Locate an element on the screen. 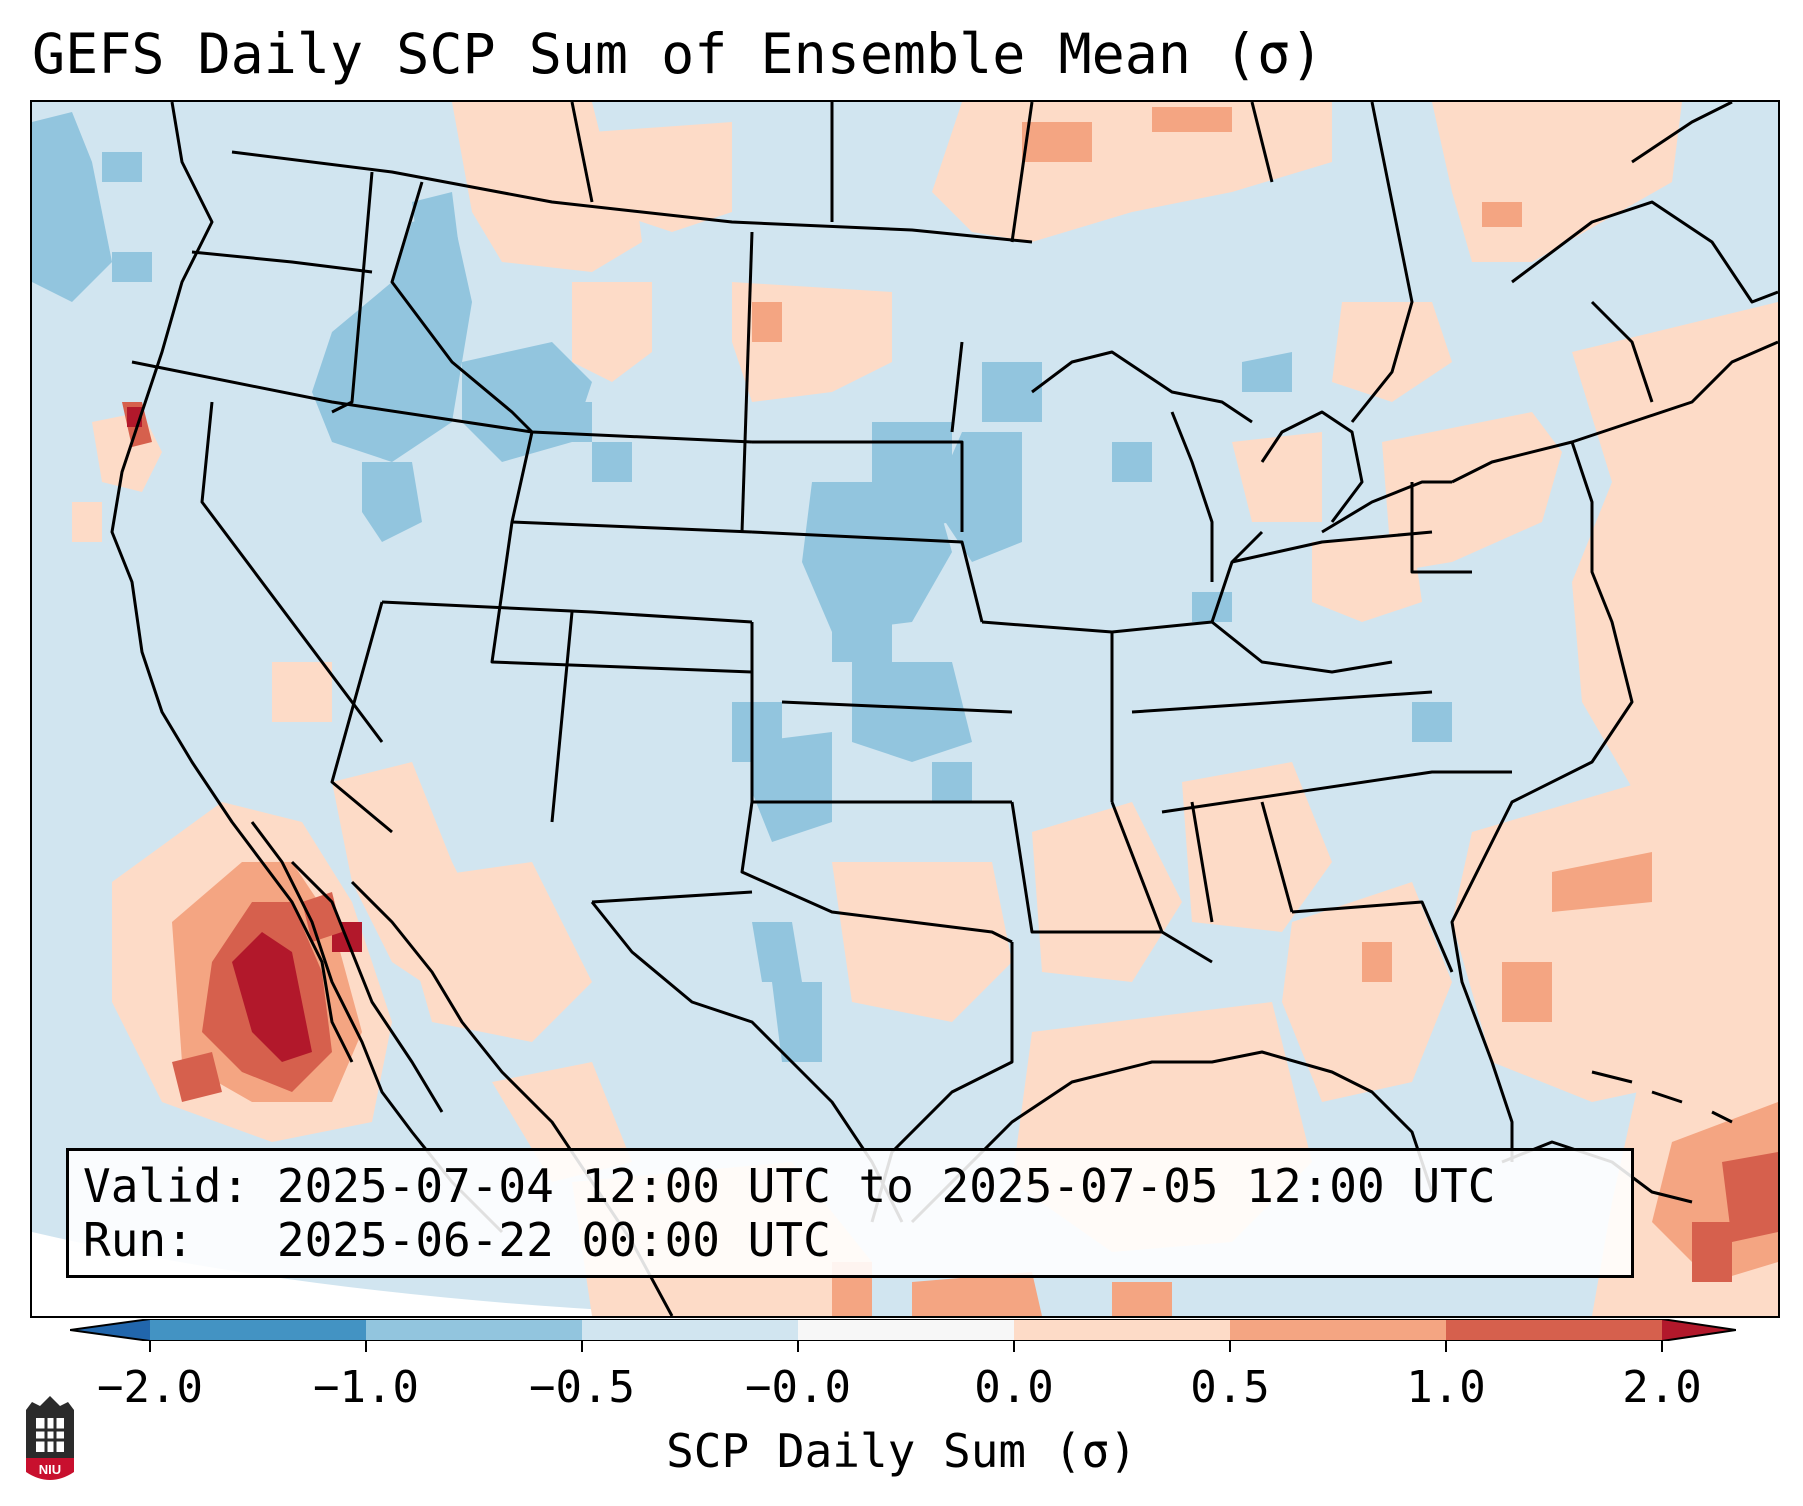 The width and height of the screenshot is (1803, 1506). map-title: GEFS Daily SCP Sum of Ensemble Mean (σ) is located at coordinates (678, 54).